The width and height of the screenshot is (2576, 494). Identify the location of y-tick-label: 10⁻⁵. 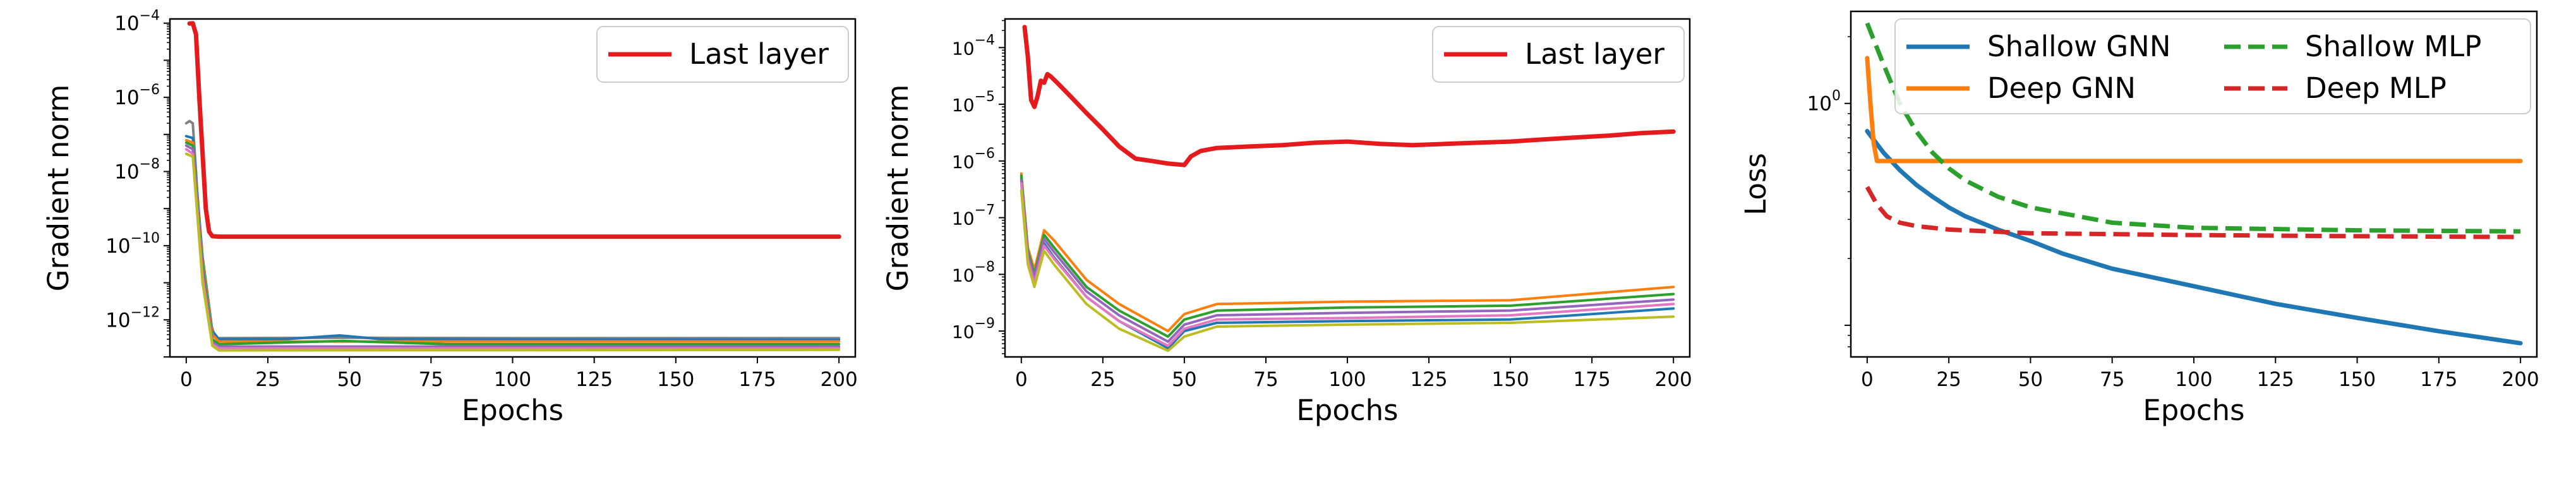
(973, 102).